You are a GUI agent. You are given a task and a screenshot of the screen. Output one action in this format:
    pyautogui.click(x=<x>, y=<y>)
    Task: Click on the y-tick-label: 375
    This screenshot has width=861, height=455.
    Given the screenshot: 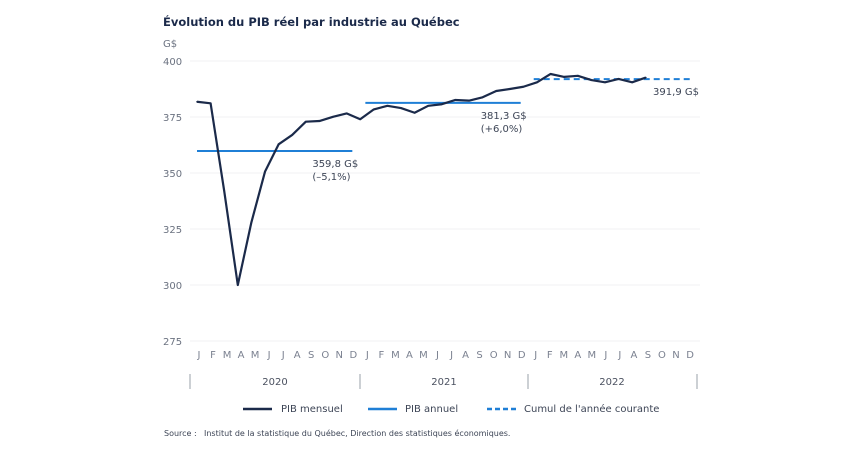 What is the action you would take?
    pyautogui.click(x=172, y=118)
    